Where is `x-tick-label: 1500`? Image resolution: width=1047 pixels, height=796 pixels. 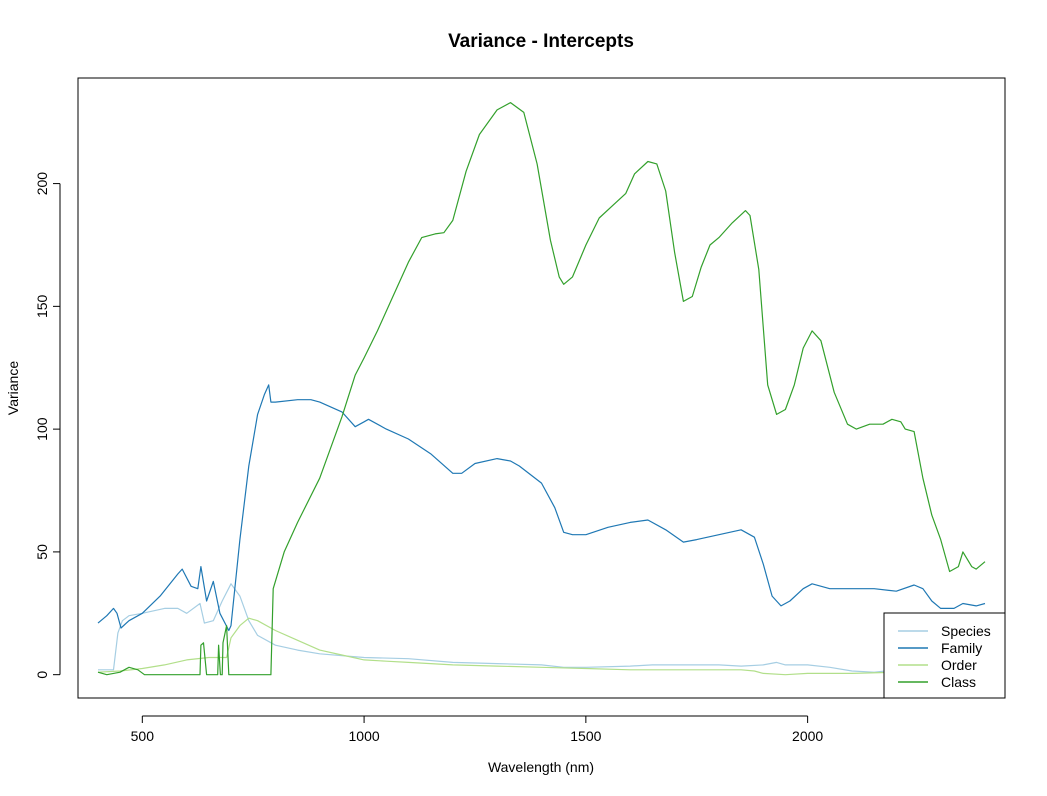
x-tick-label: 1500 is located at coordinates (585, 736).